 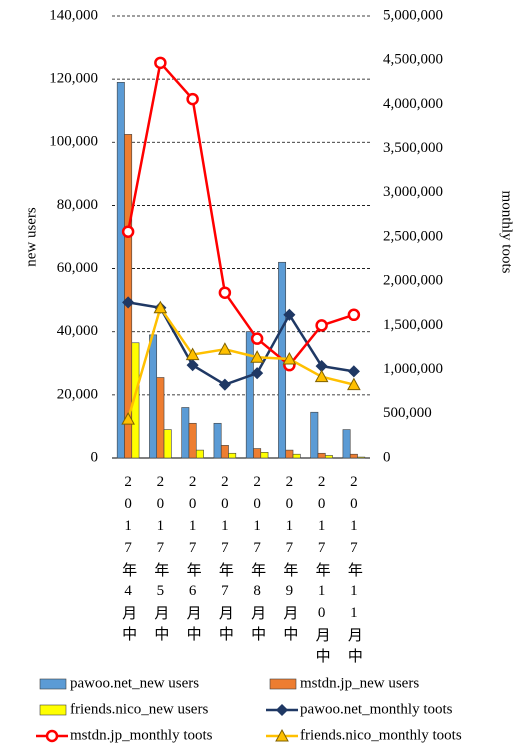 What do you see at coordinates (77, 331) in the screenshot?
I see `y-tick-label: 40,000` at bounding box center [77, 331].